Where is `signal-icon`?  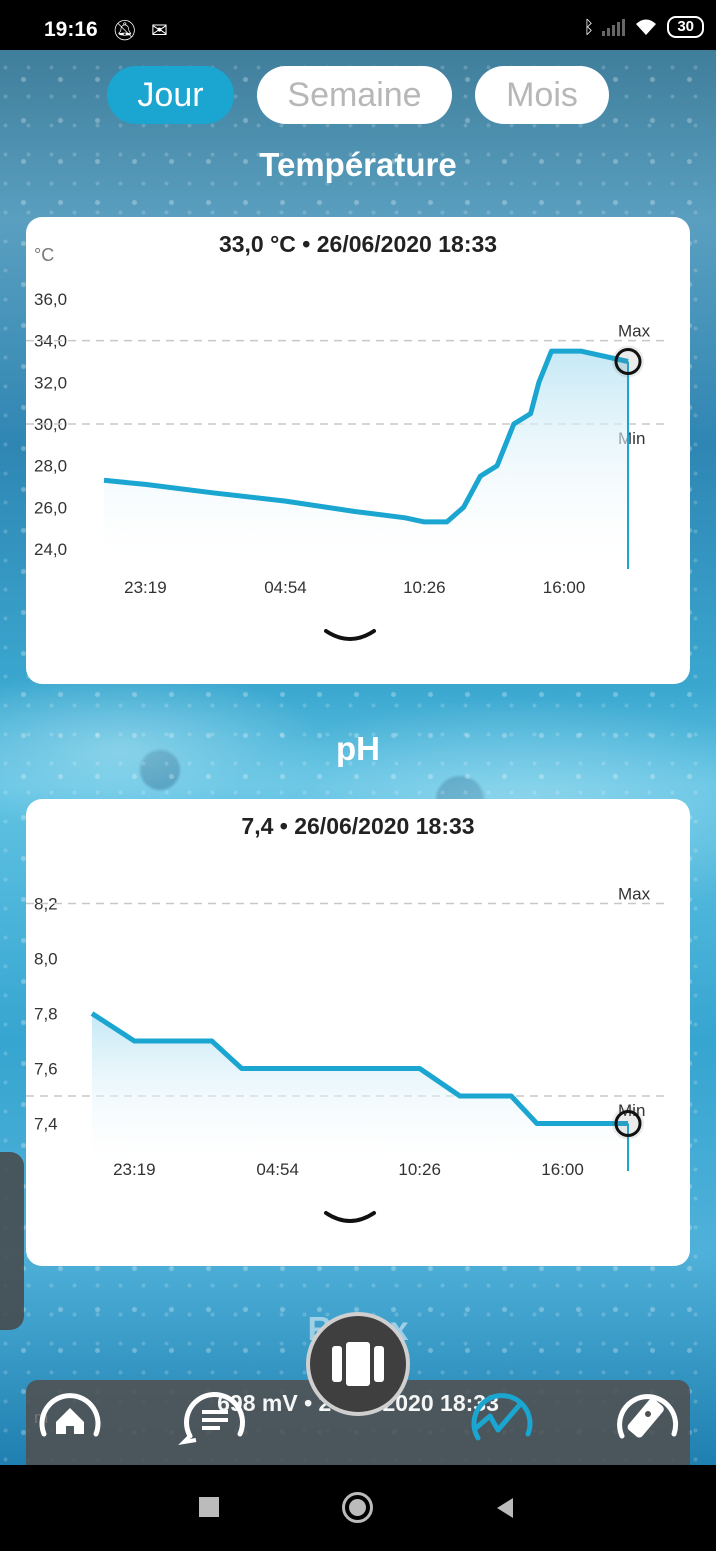
signal-icon is located at coordinates (614, 27).